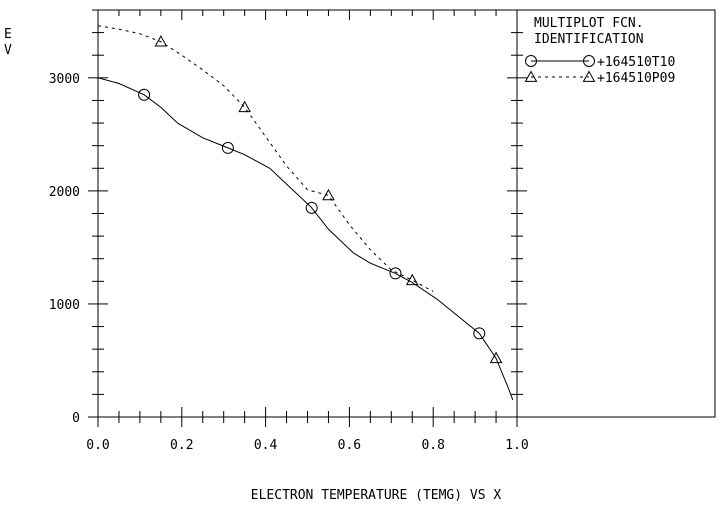  I want to click on x-tick-label: 0.8, so click(432, 445).